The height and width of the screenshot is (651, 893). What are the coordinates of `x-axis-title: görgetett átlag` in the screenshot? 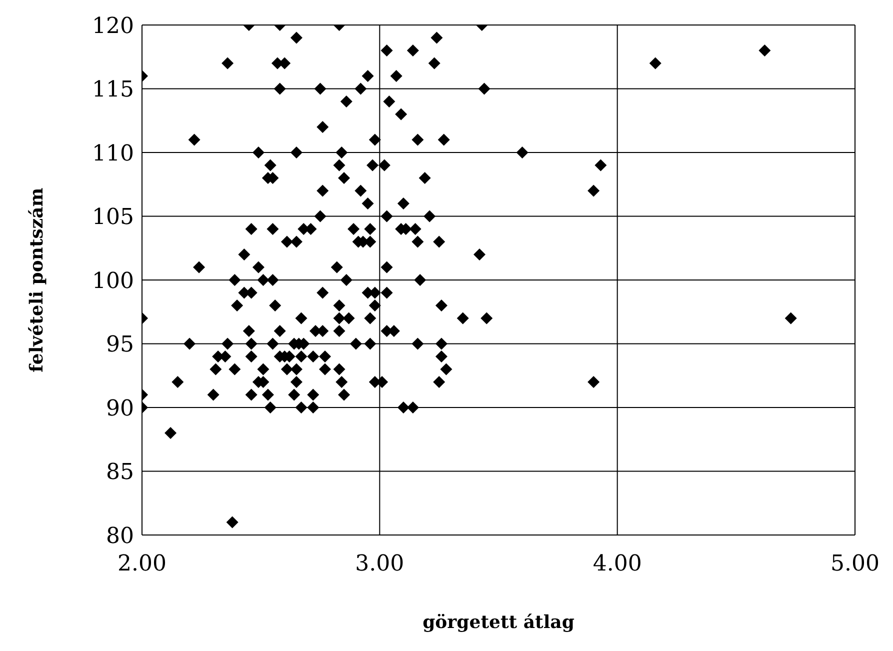 It's located at (498, 622).